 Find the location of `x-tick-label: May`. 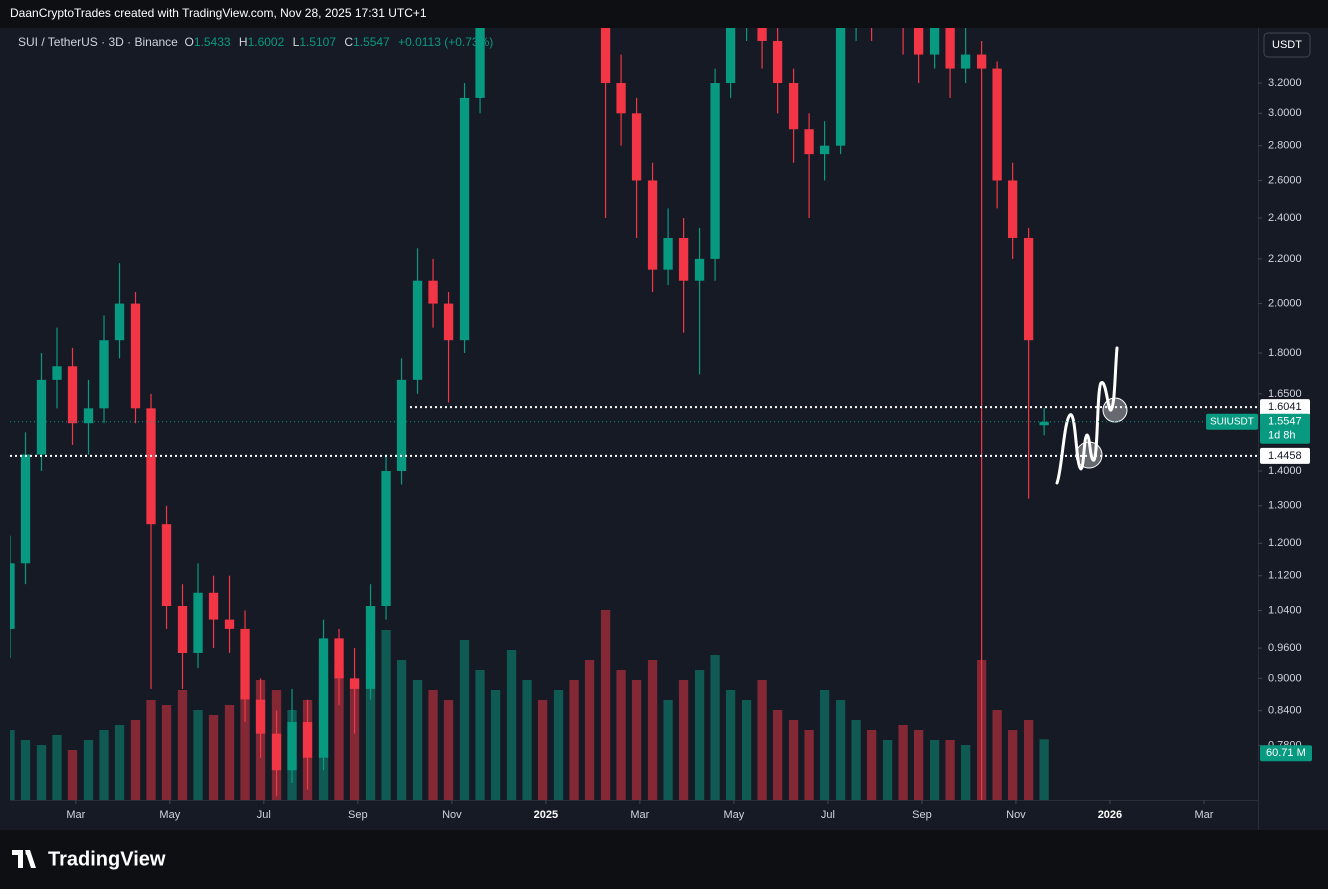

x-tick-label: May is located at coordinates (733, 815).